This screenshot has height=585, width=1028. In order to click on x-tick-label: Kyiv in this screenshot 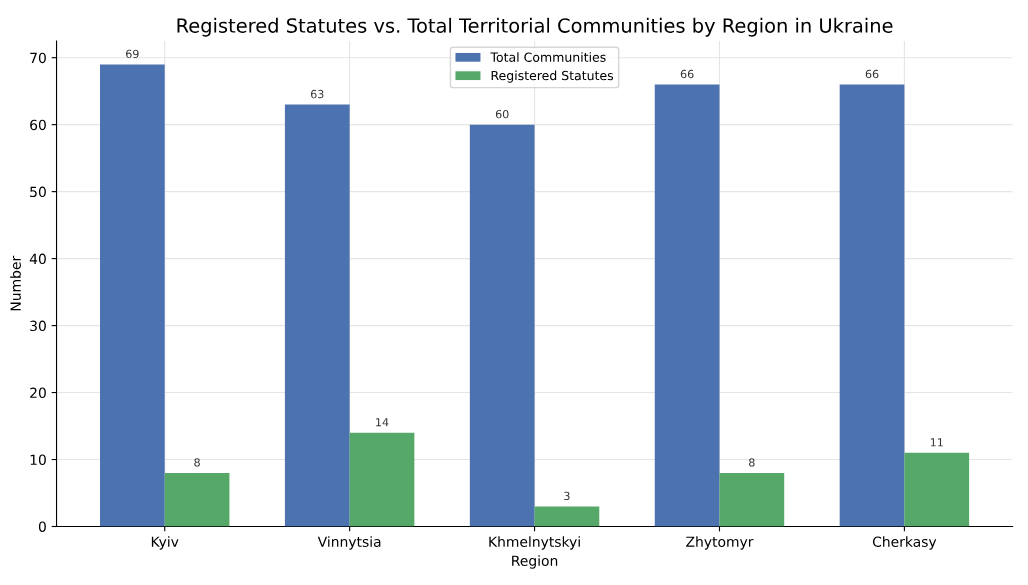, I will do `click(165, 543)`.